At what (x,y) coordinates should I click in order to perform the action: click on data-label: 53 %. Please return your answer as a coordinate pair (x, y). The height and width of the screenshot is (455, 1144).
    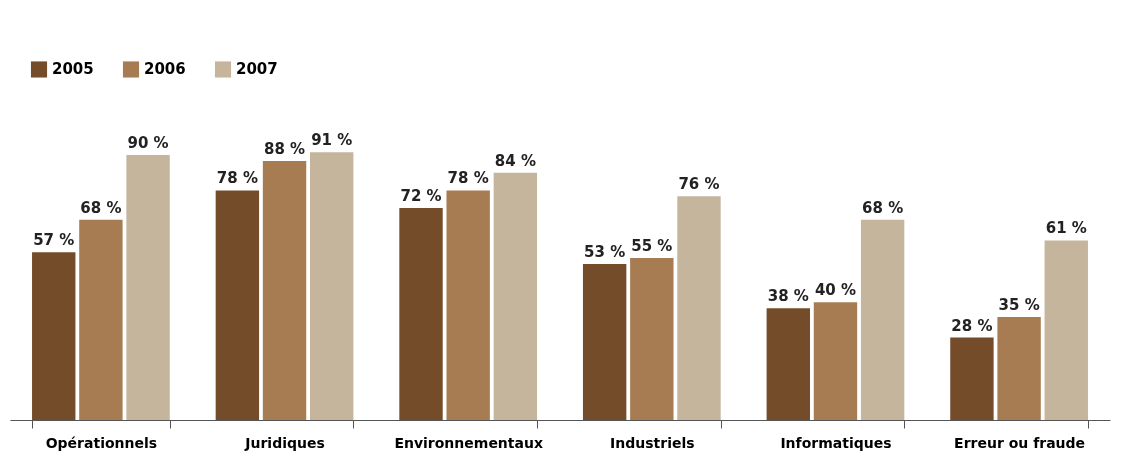
    Looking at the image, I should click on (605, 252).